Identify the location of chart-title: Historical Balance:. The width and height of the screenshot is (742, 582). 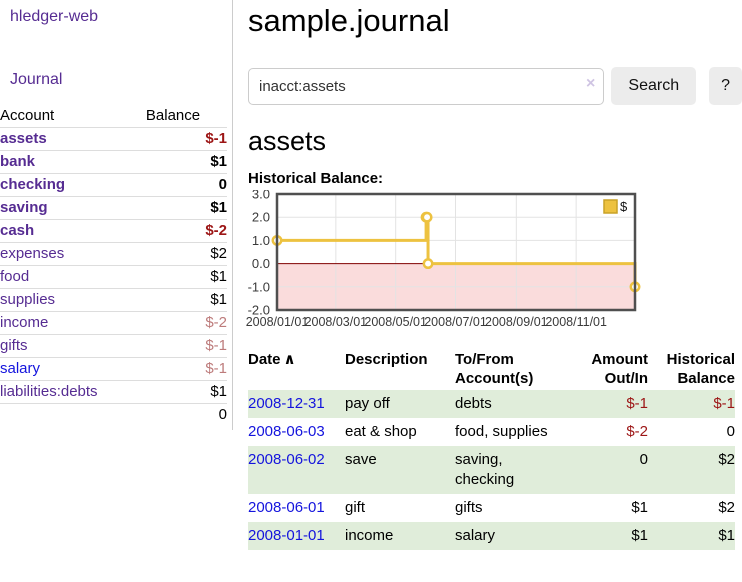
(316, 178).